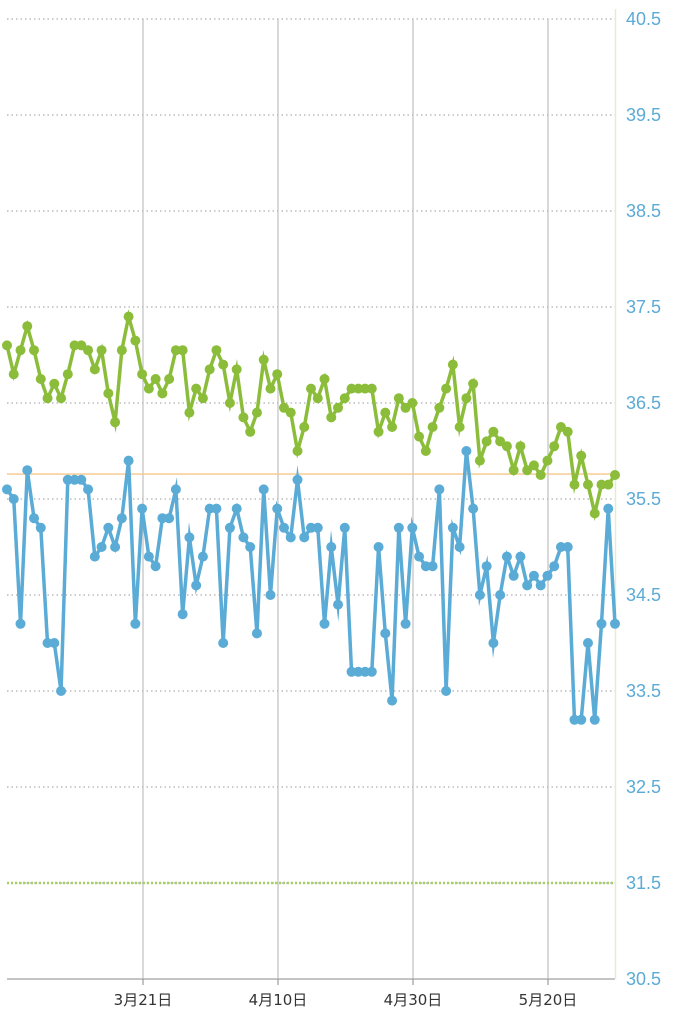 The height and width of the screenshot is (1024, 677). I want to click on y-tick-label: 30.5, so click(643, 979).